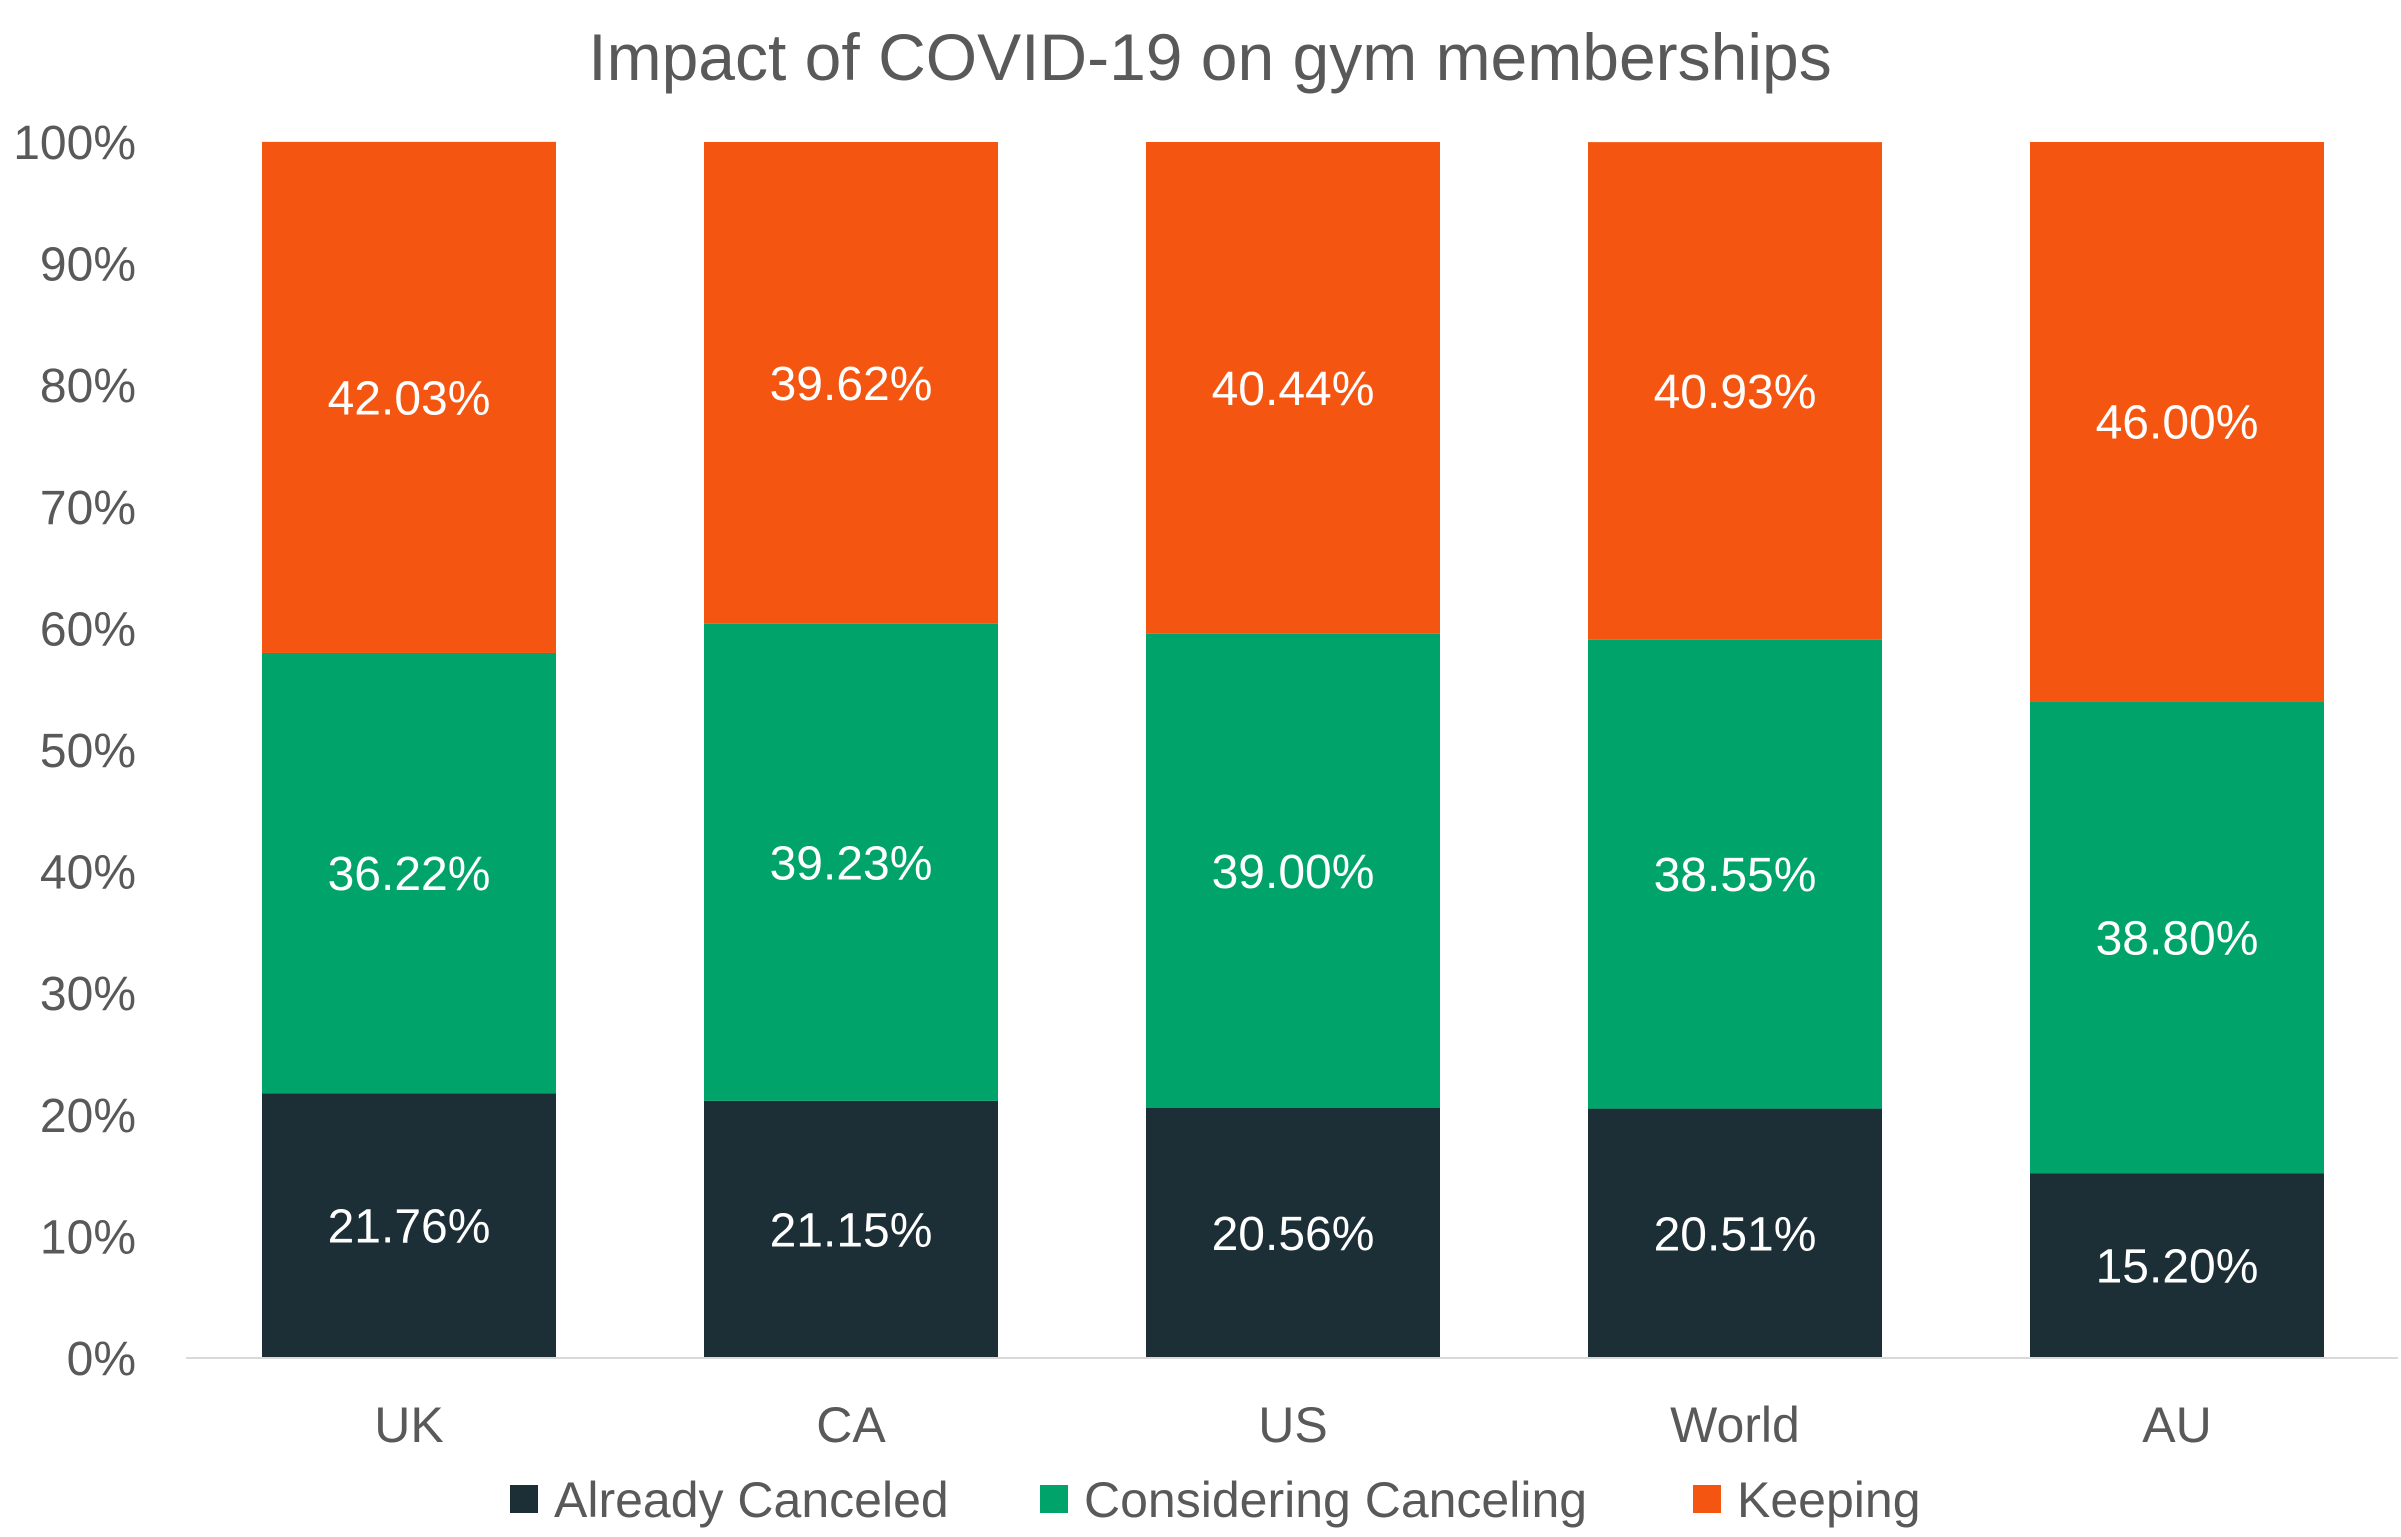  Describe the element at coordinates (851, 1425) in the screenshot. I see `x-category-label: CA` at that location.